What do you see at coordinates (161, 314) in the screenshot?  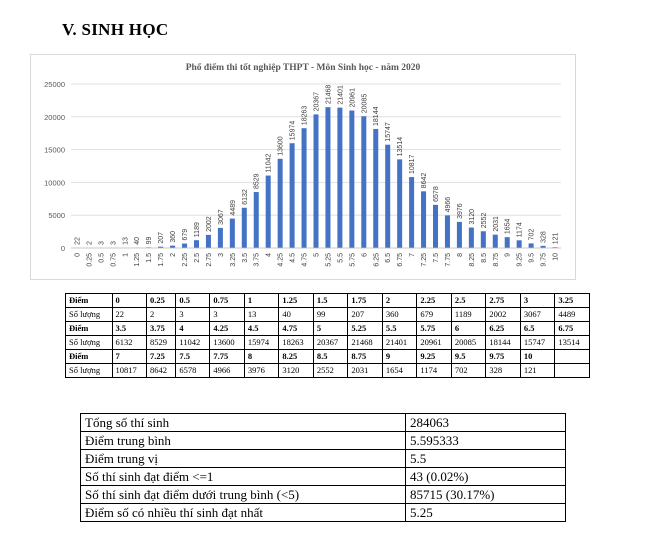 I see `count-cell: 2` at bounding box center [161, 314].